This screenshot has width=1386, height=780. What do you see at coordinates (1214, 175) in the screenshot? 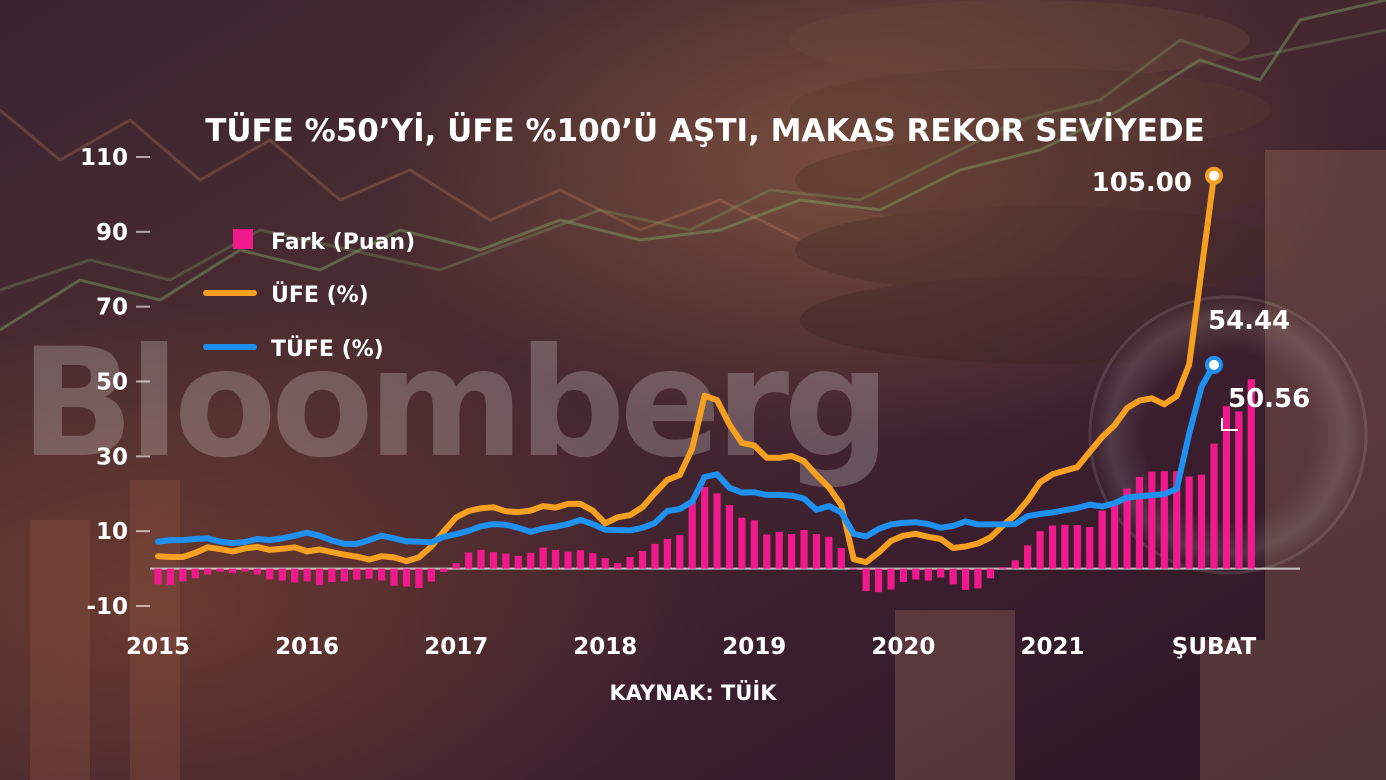
I see `ufe-end-marker` at bounding box center [1214, 175].